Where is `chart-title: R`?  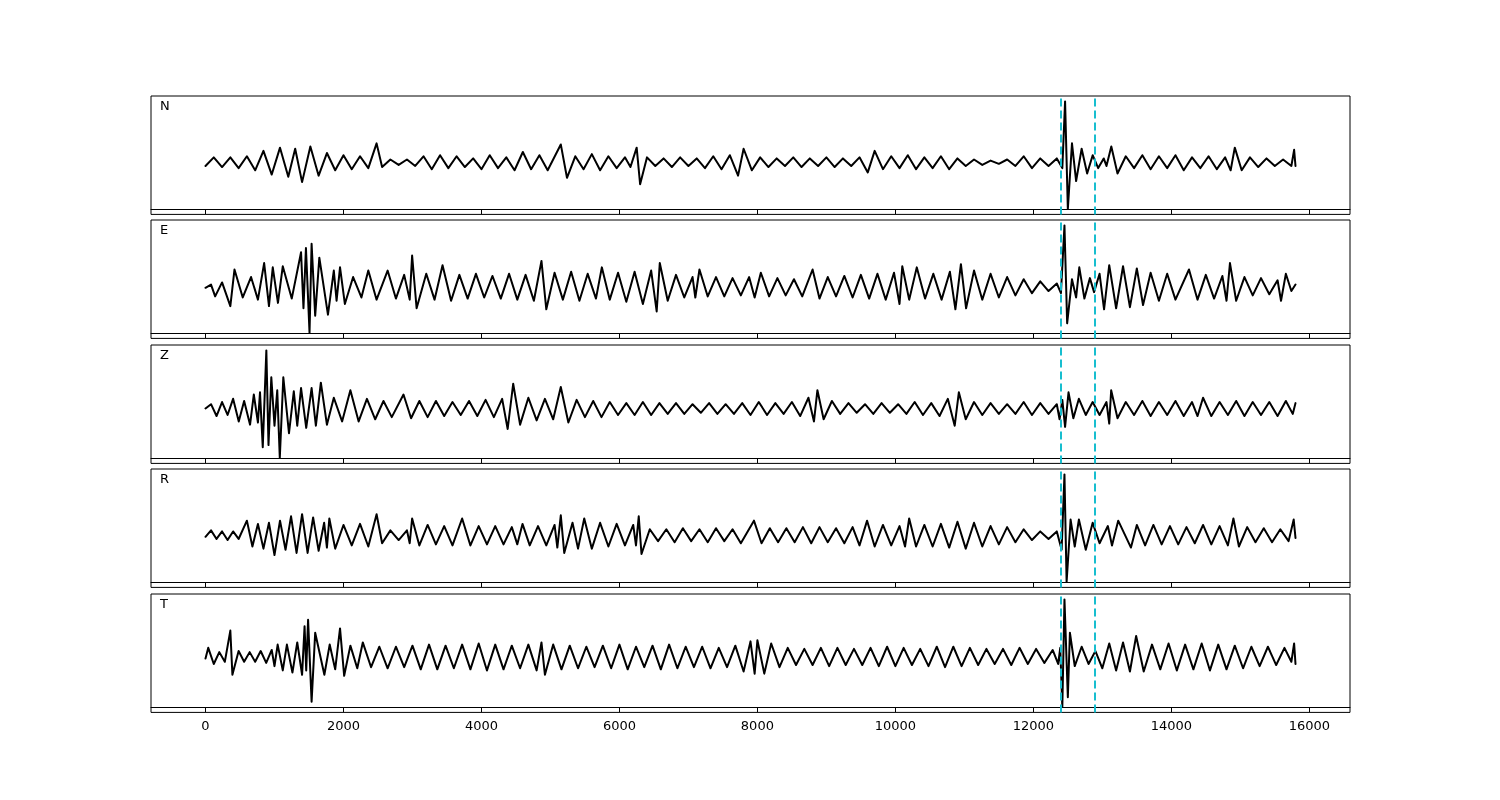 chart-title: R is located at coordinates (165, 479).